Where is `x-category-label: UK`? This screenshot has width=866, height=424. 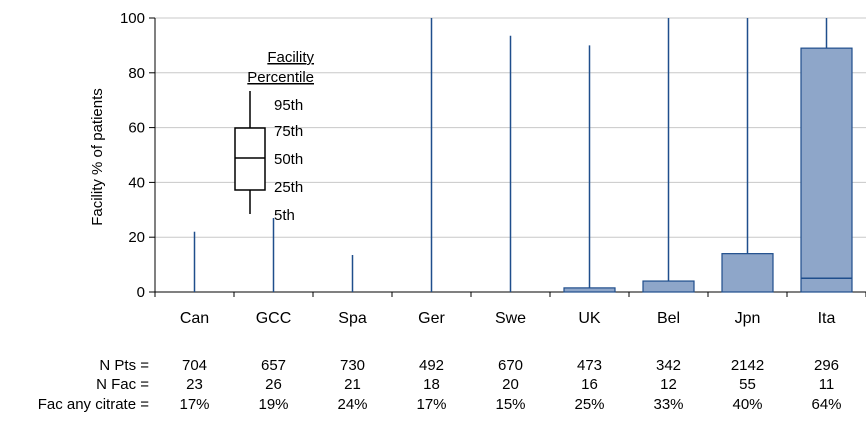
x-category-label: UK is located at coordinates (589, 318).